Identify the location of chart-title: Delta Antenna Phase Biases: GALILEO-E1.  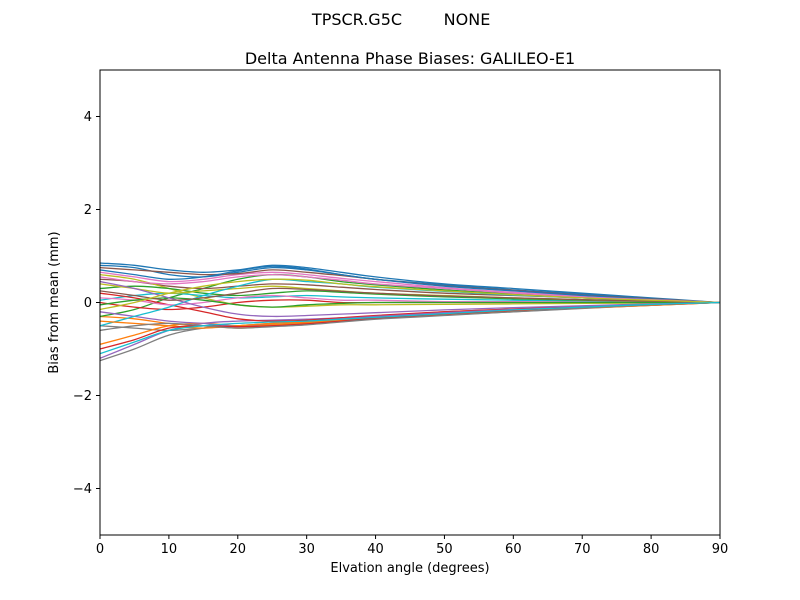
(410, 58).